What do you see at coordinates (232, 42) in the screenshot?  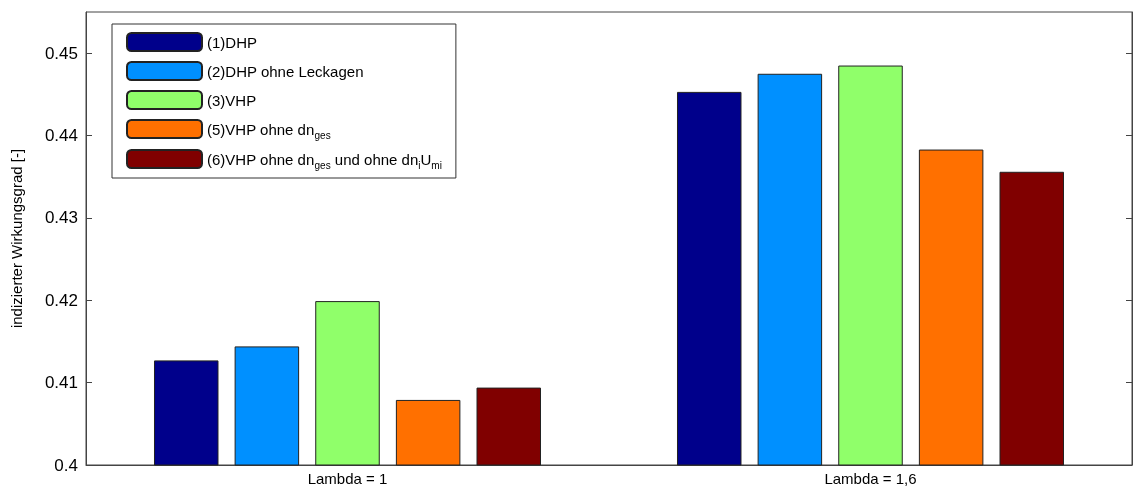 I see `legend-label: (1)DHP` at bounding box center [232, 42].